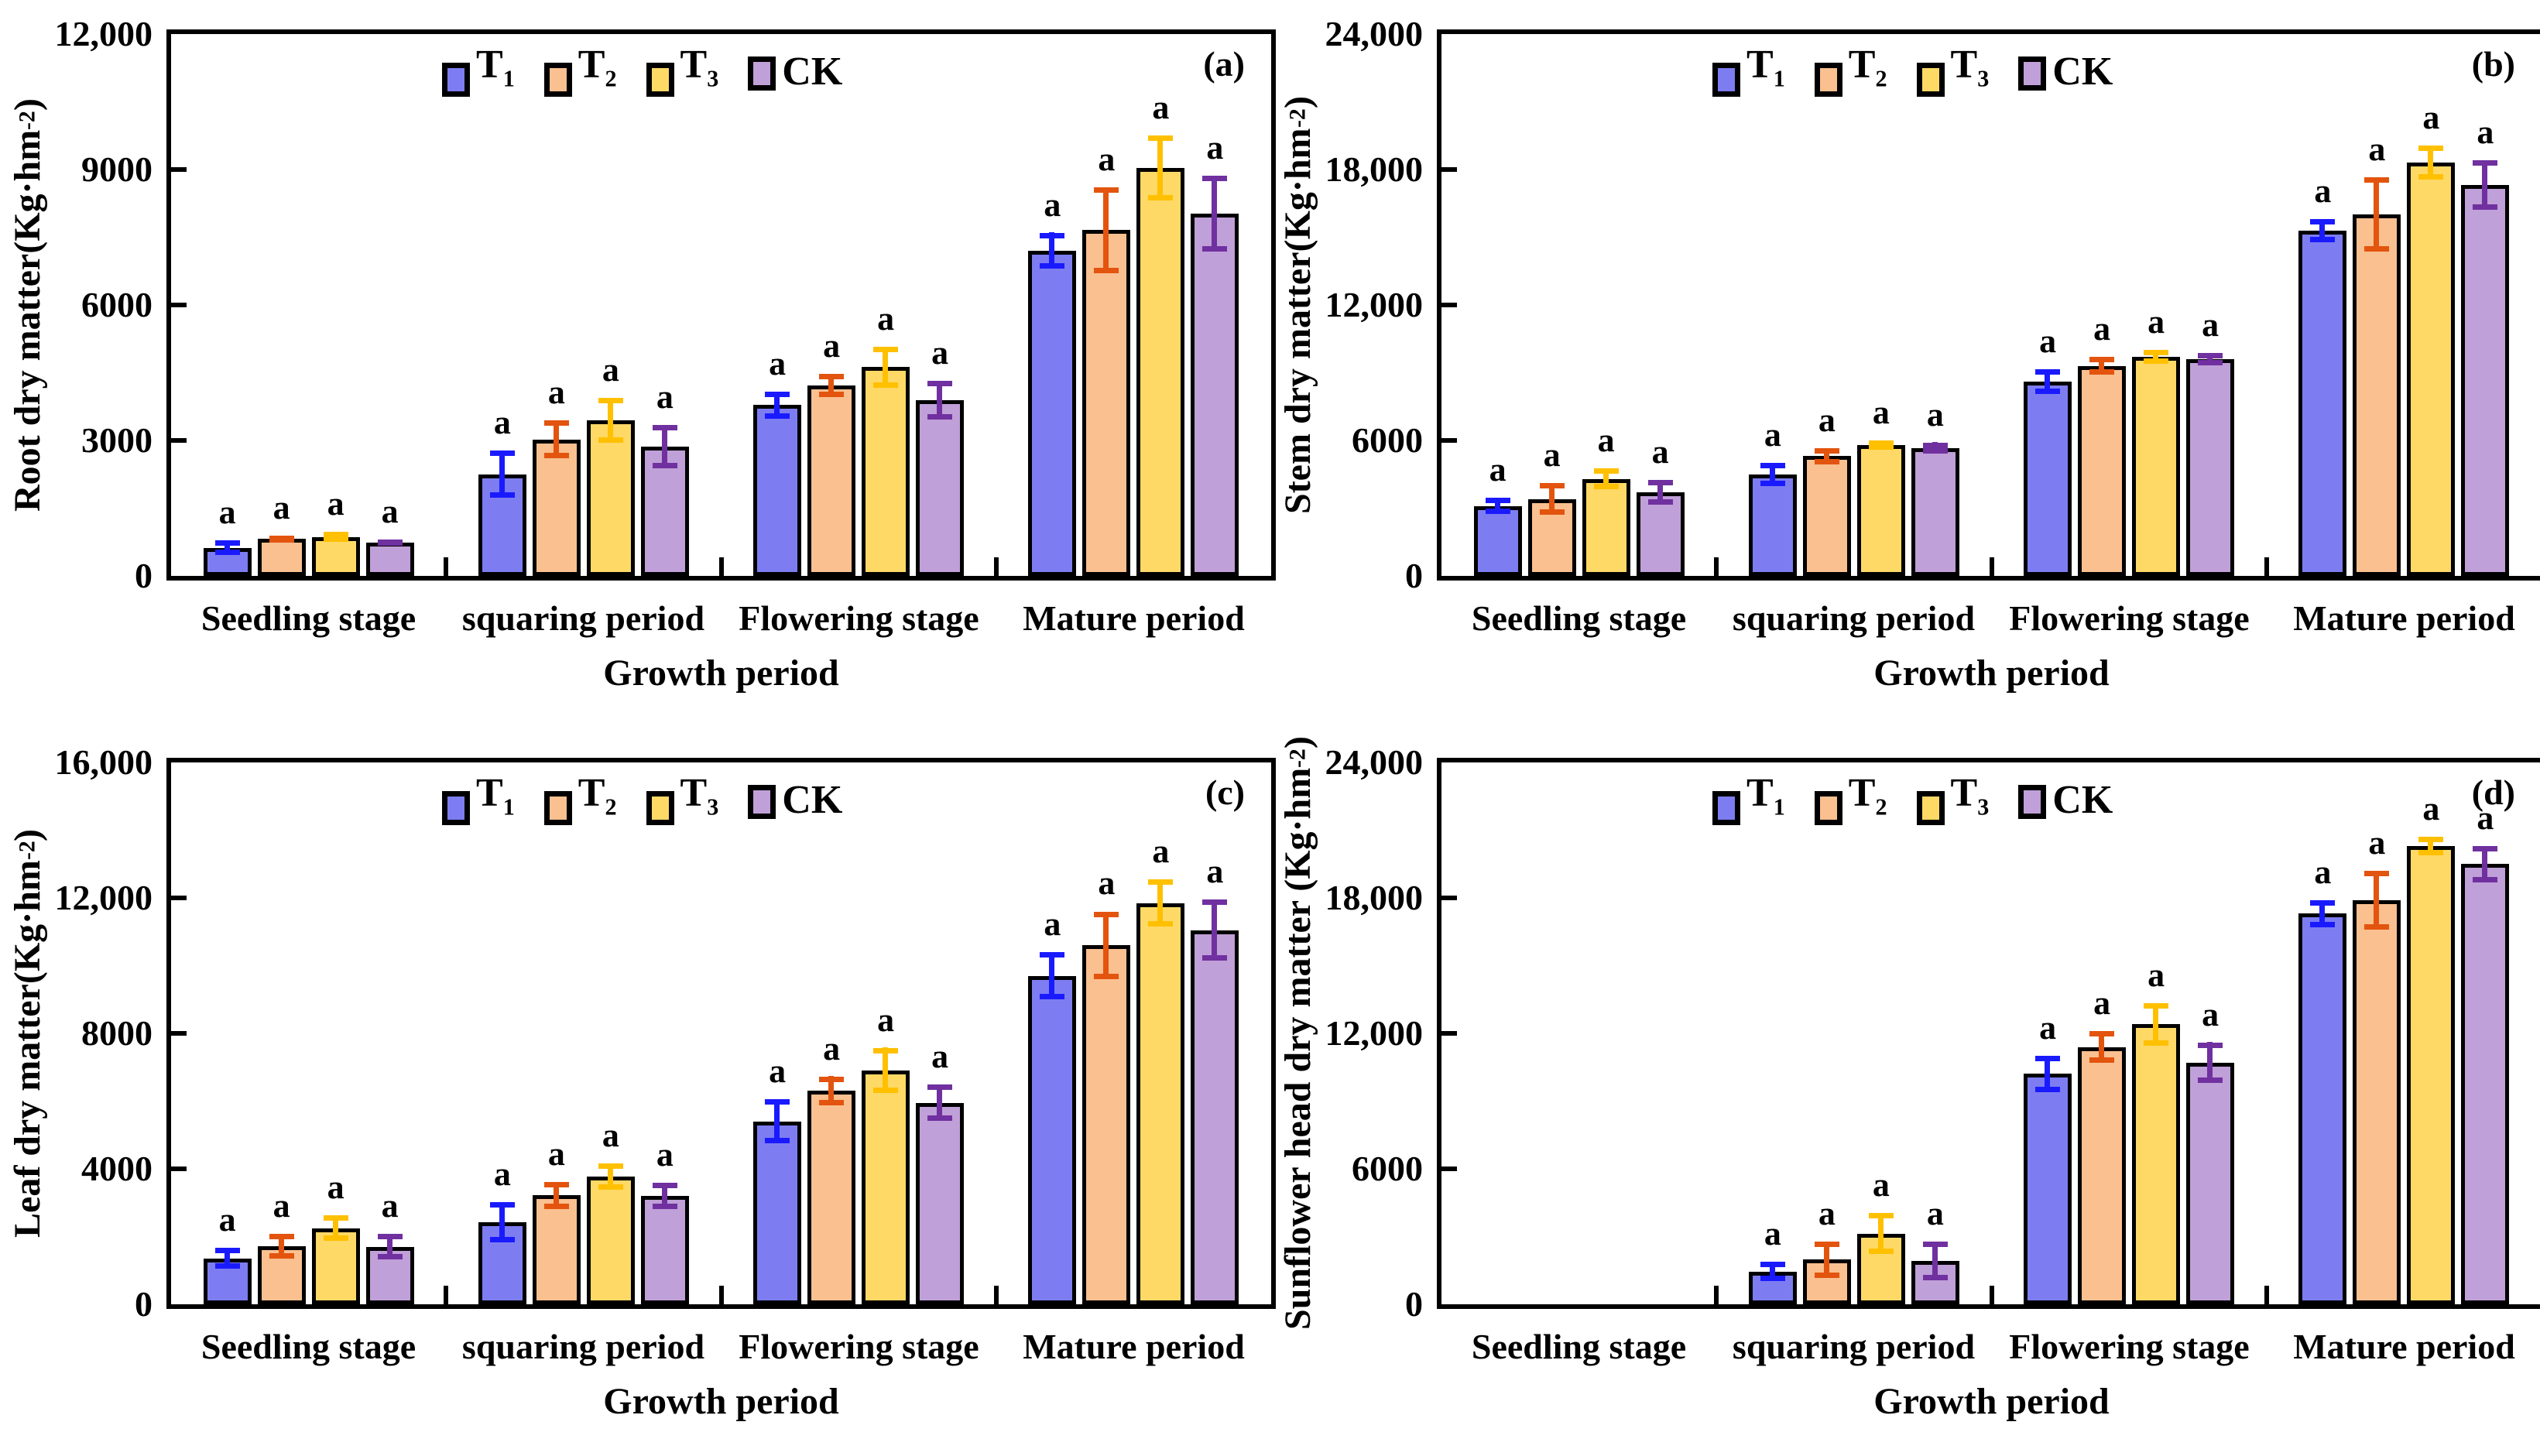 The width and height of the screenshot is (2540, 1456). I want to click on y-tick-label: 9000, so click(117, 169).